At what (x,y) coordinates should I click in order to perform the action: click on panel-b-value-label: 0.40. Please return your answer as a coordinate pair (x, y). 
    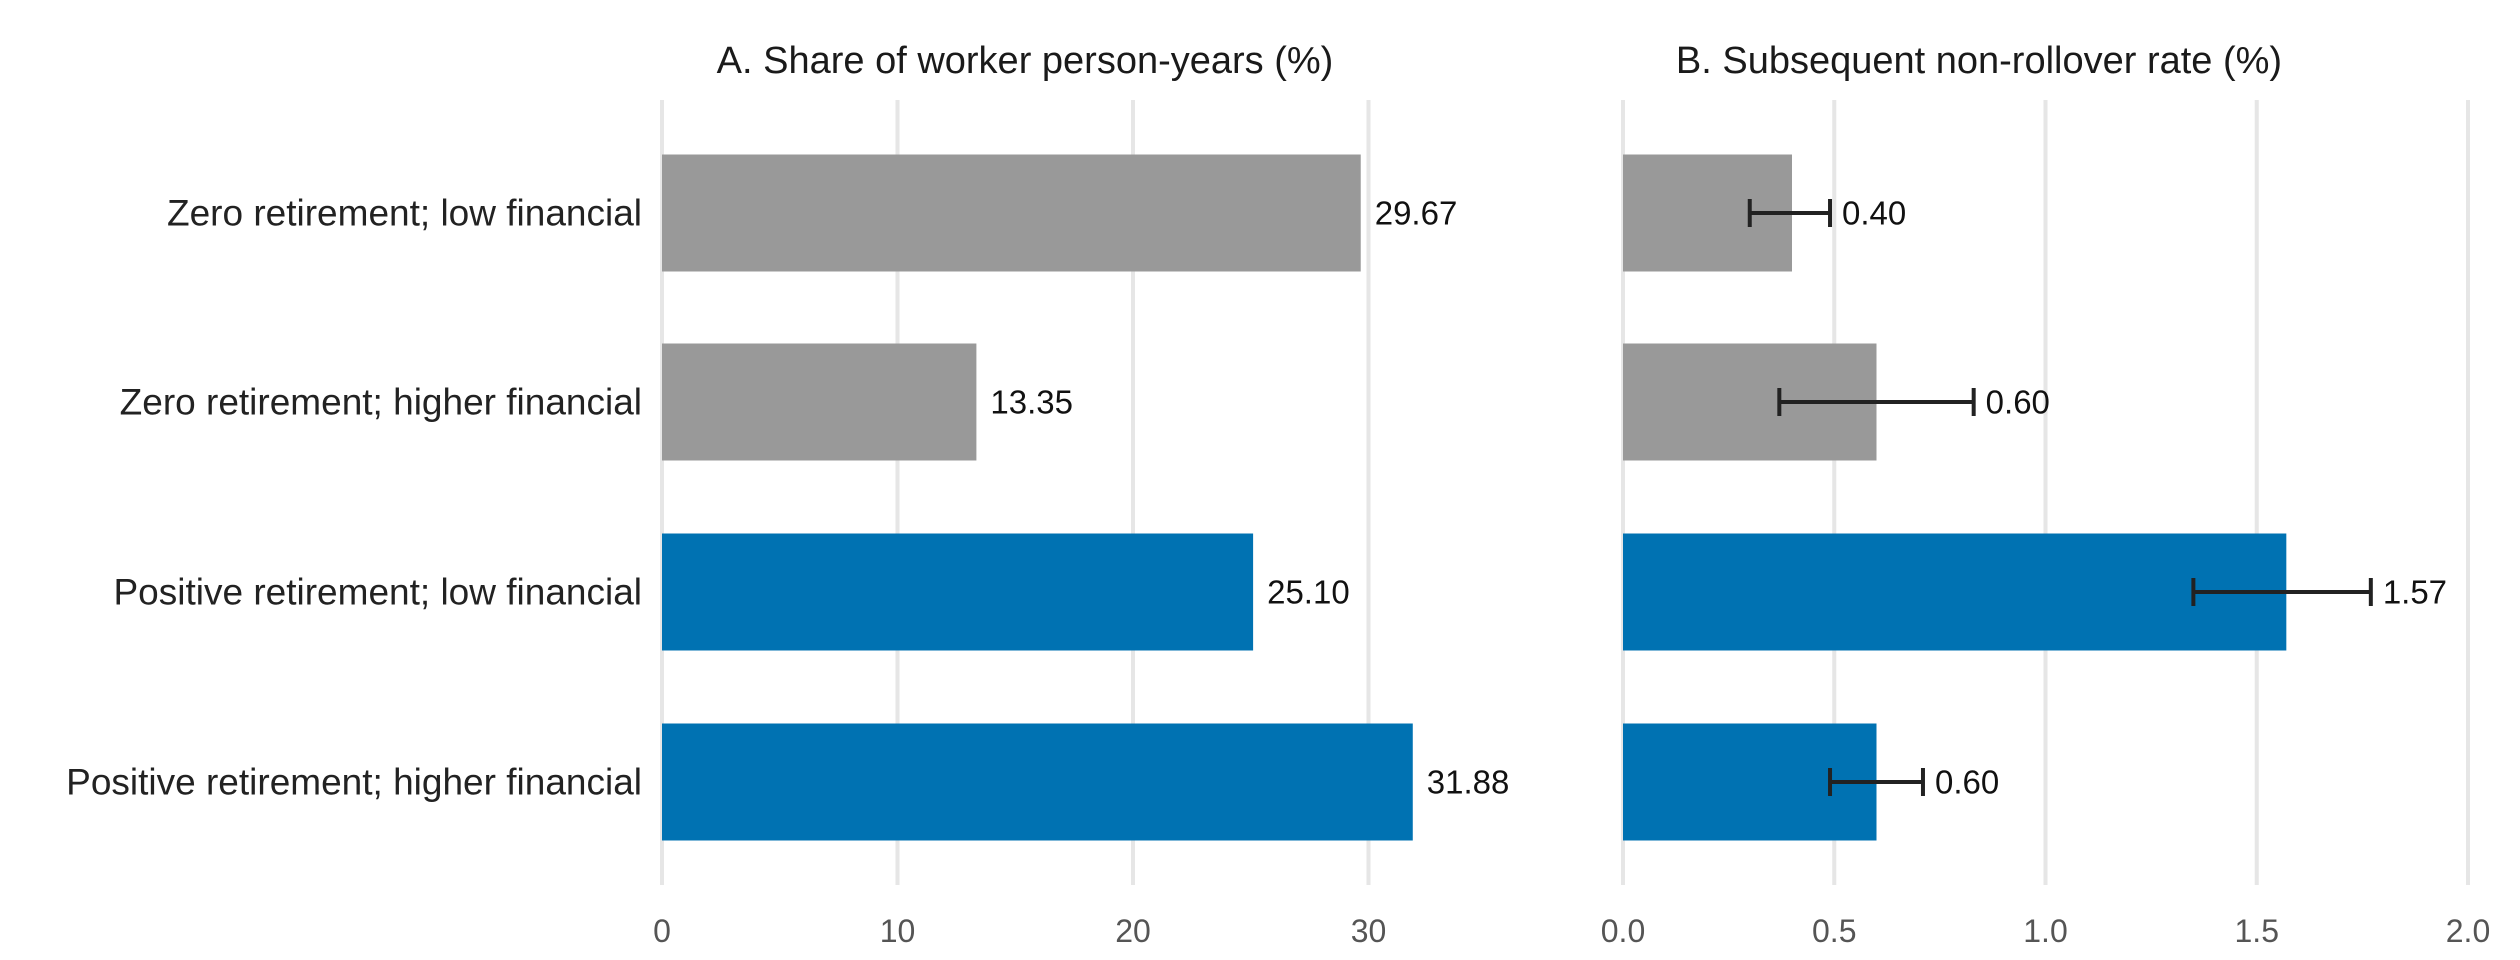
    Looking at the image, I should click on (1874, 213).